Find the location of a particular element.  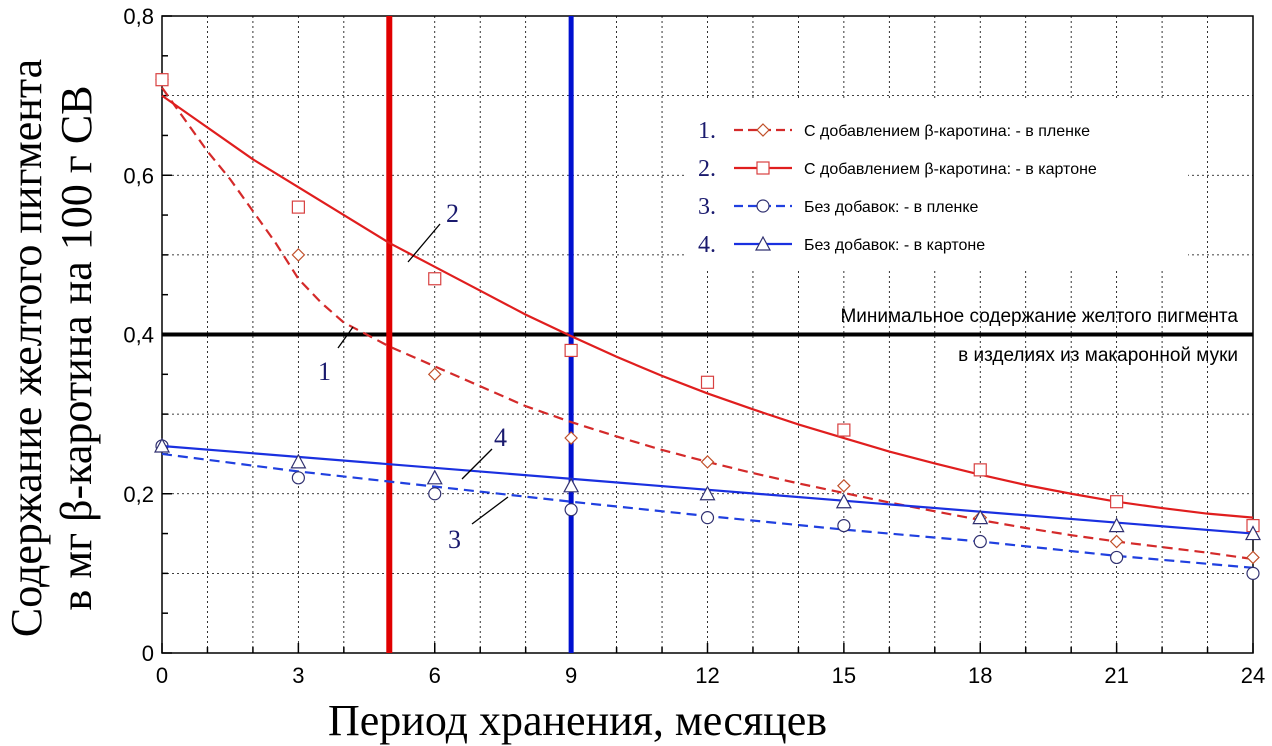

y-axis-title-line2: в мг β-каротина на 100 г СВ is located at coordinates (76, 347).